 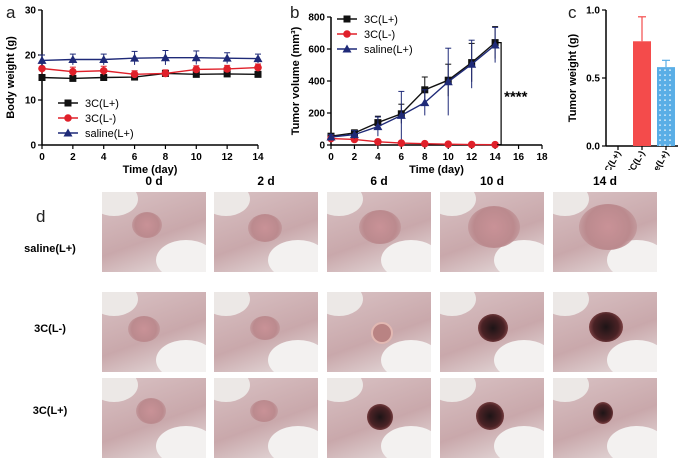 I want to click on col-header-10d: 10 d, so click(x=492, y=181).